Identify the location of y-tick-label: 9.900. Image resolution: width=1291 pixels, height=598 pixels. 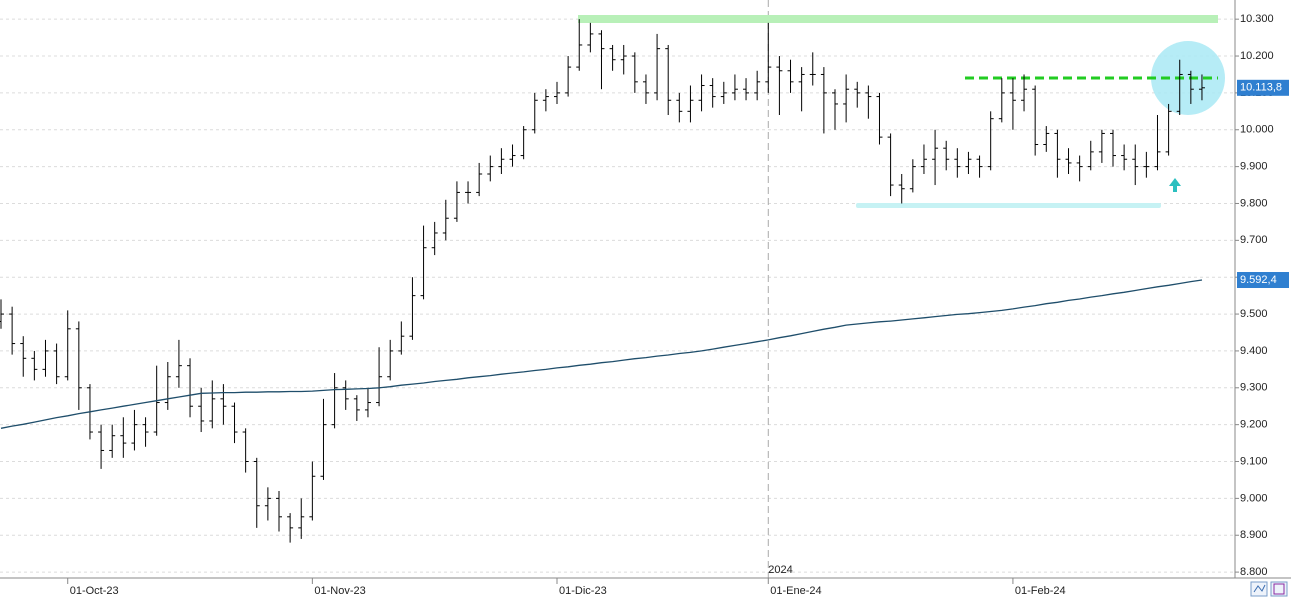
(1254, 167).